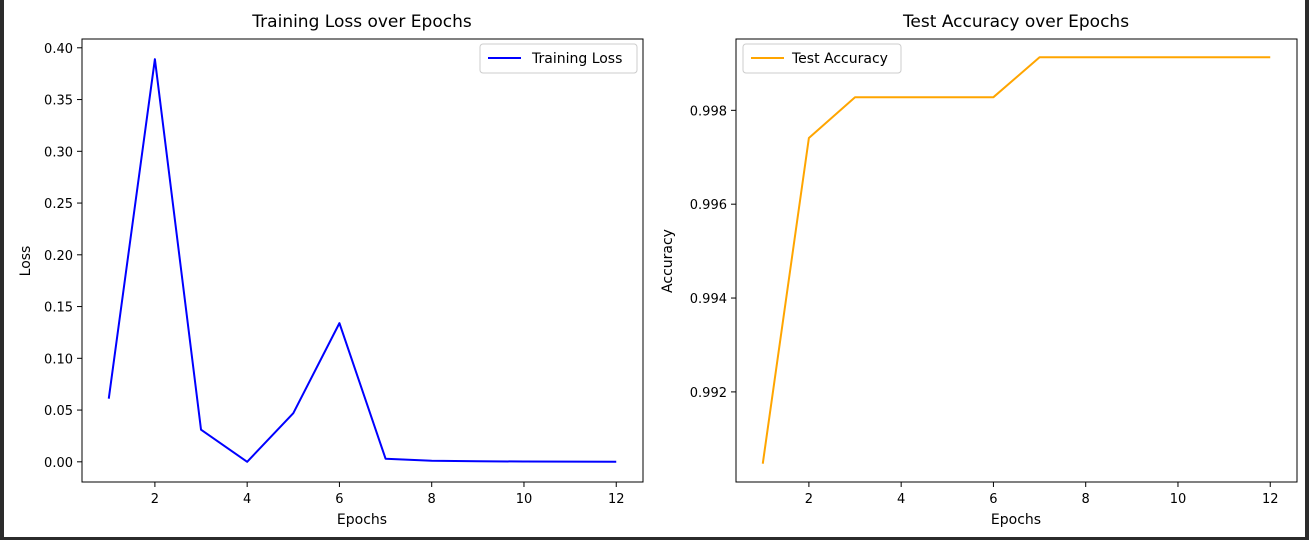 Image resolution: width=1309 pixels, height=540 pixels. I want to click on y-tick-label: 0.15, so click(58, 308).